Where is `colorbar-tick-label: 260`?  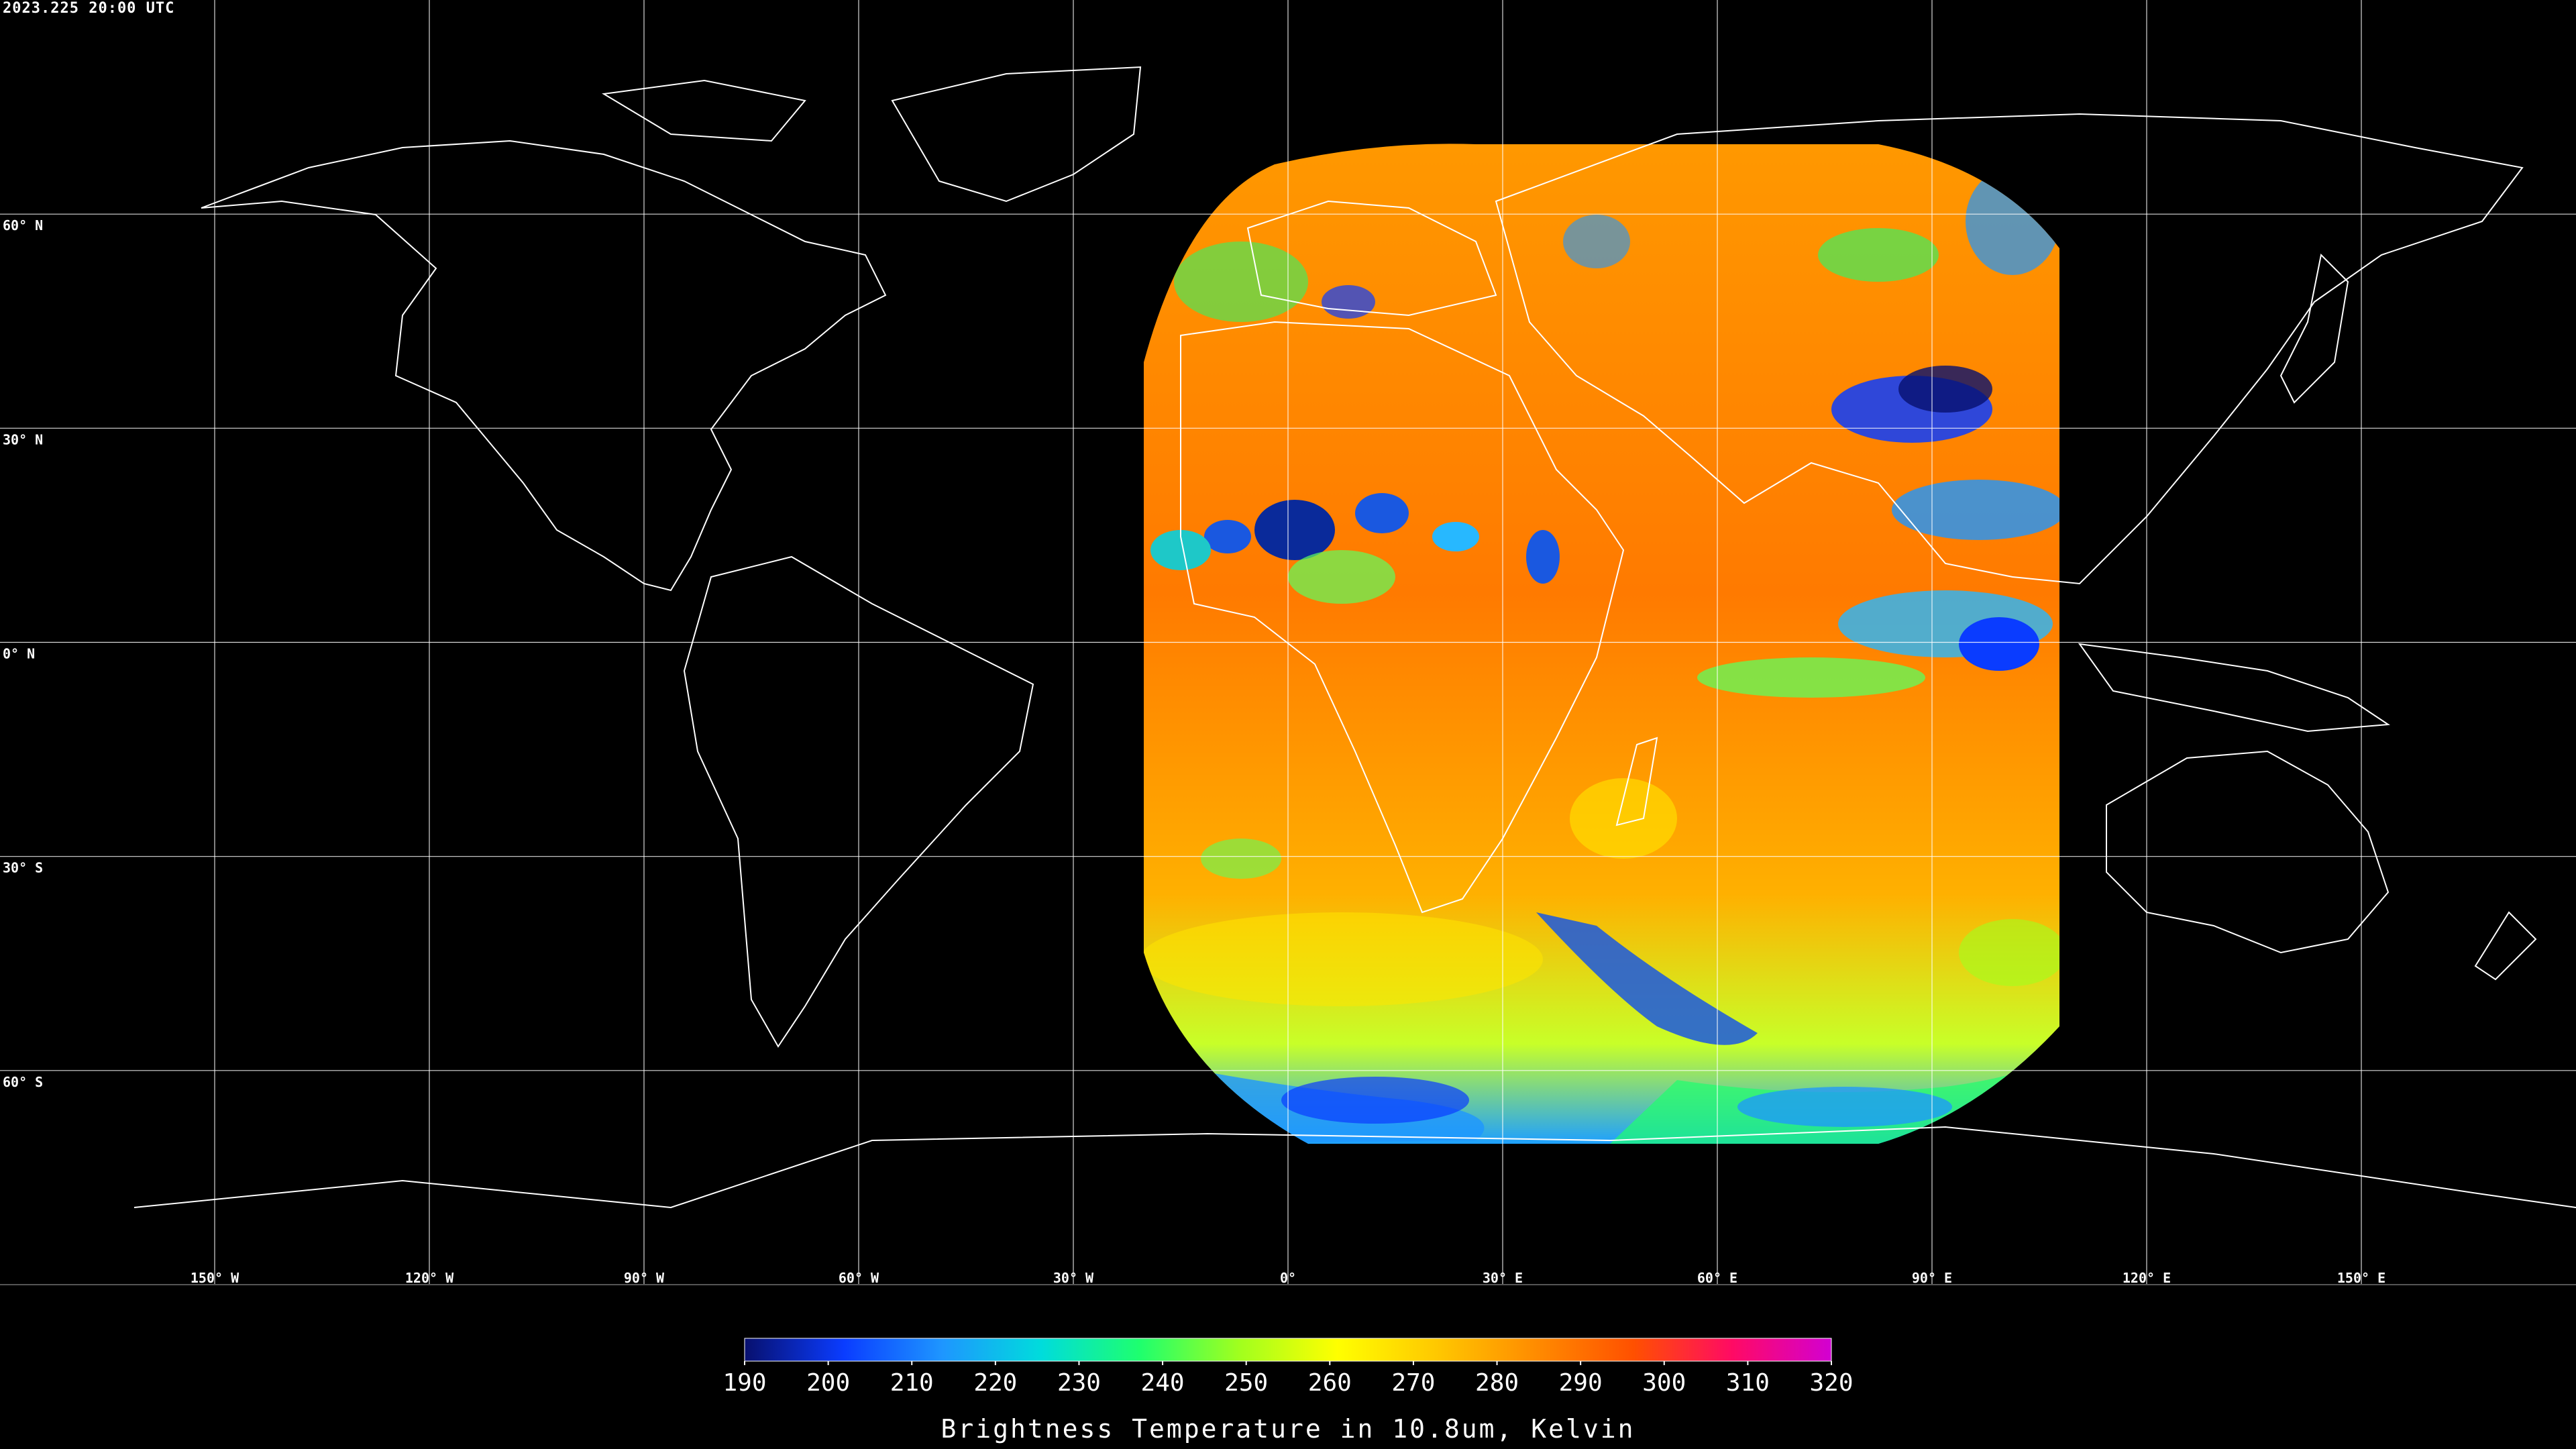
colorbar-tick-label: 260 is located at coordinates (1330, 1383).